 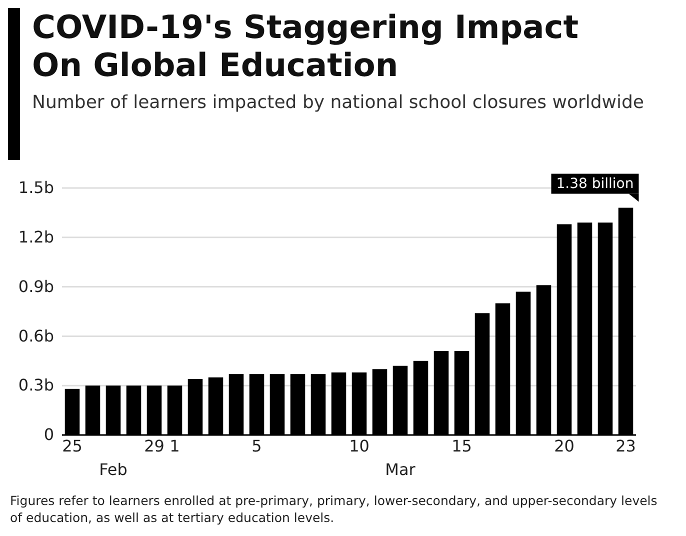 I want to click on x-tick-label: 29, so click(x=154, y=446).